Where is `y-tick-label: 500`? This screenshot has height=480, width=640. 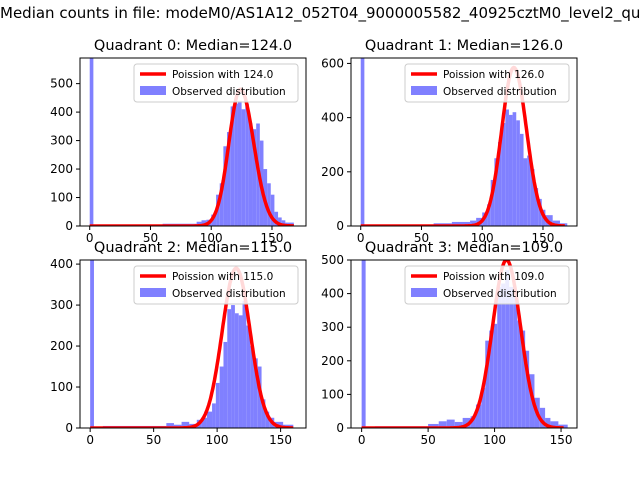 y-tick-label: 500 is located at coordinates (61, 84).